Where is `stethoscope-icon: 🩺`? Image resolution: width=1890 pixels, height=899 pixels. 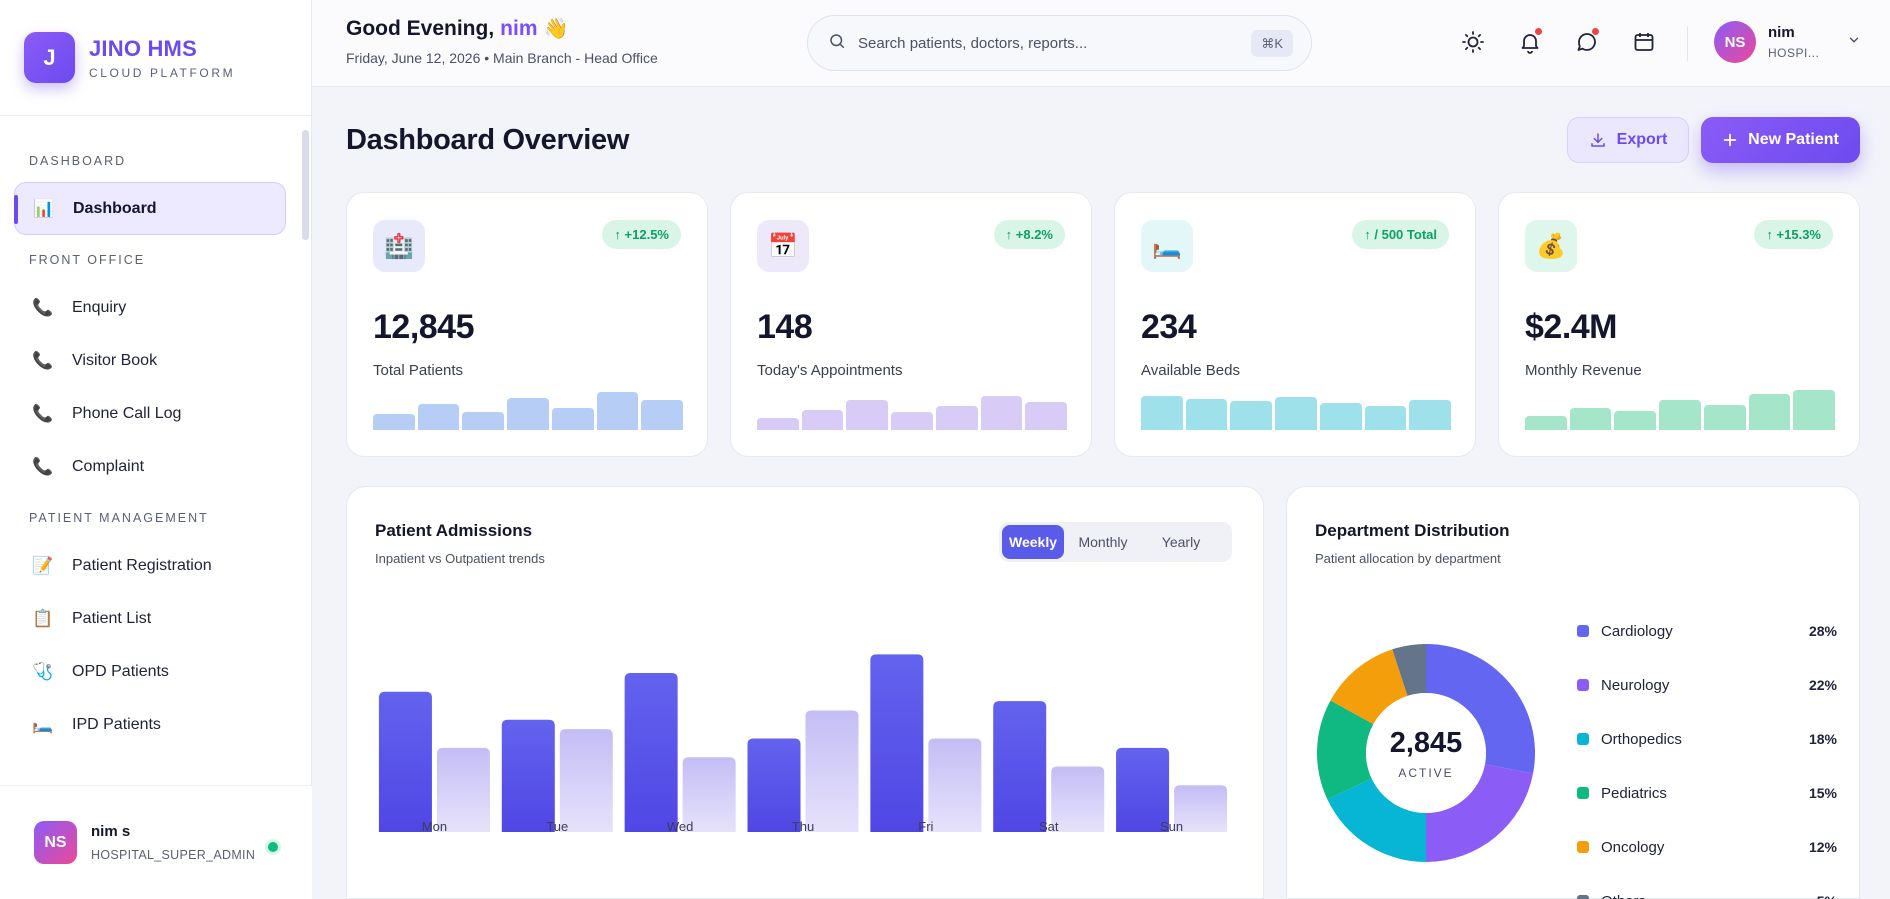 stethoscope-icon: 🩺 is located at coordinates (43, 671).